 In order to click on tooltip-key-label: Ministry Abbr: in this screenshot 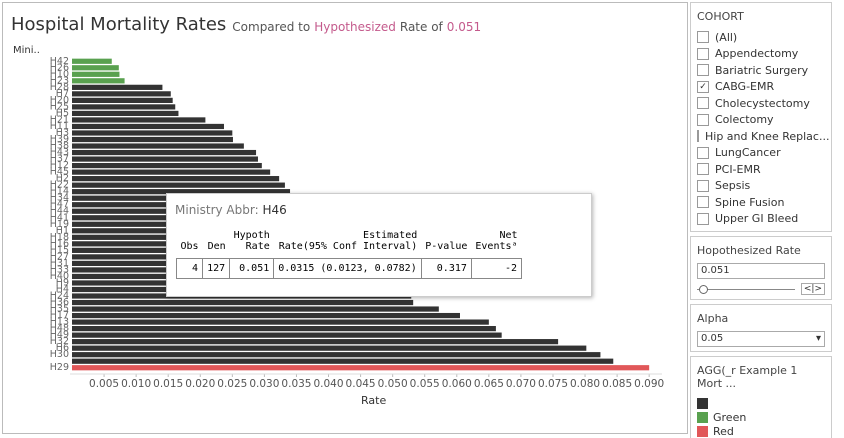, I will do `click(217, 210)`.